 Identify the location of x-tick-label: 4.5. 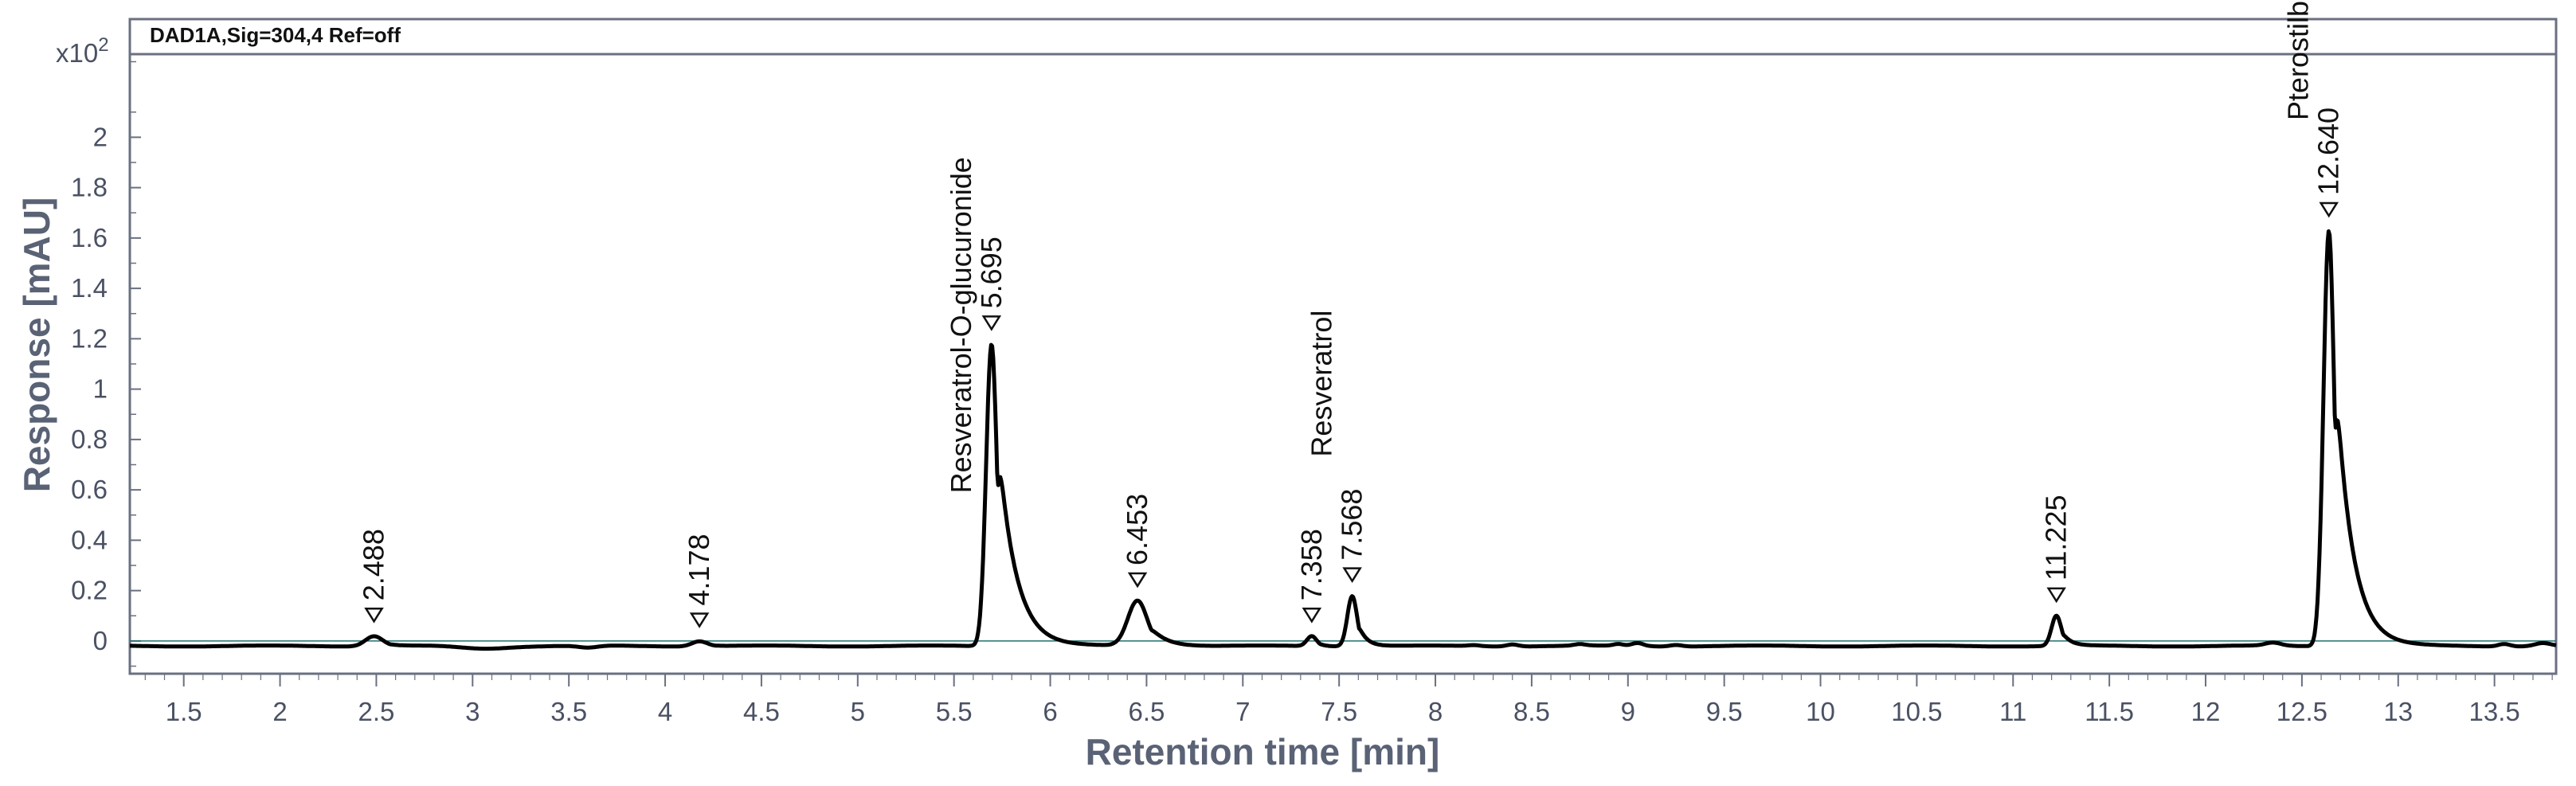
(761, 712).